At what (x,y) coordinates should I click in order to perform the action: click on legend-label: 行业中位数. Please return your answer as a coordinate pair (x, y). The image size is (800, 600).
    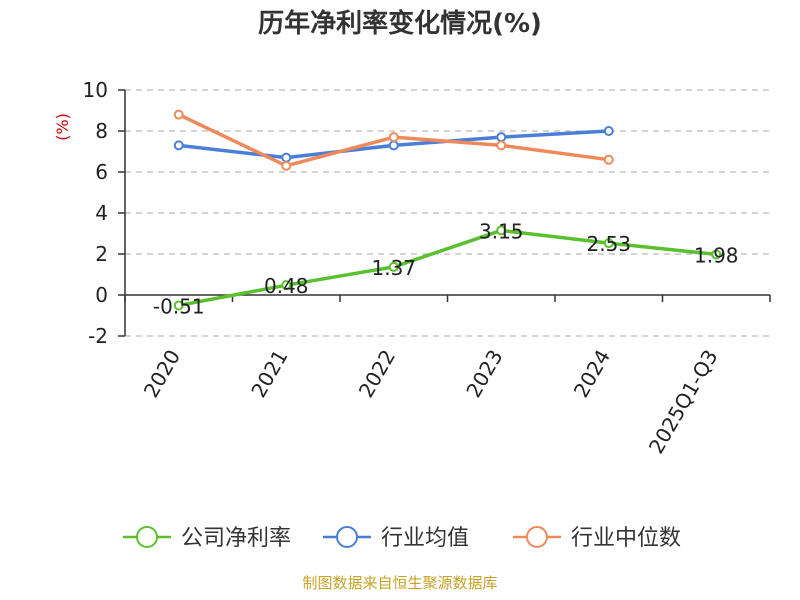
    Looking at the image, I should click on (626, 538).